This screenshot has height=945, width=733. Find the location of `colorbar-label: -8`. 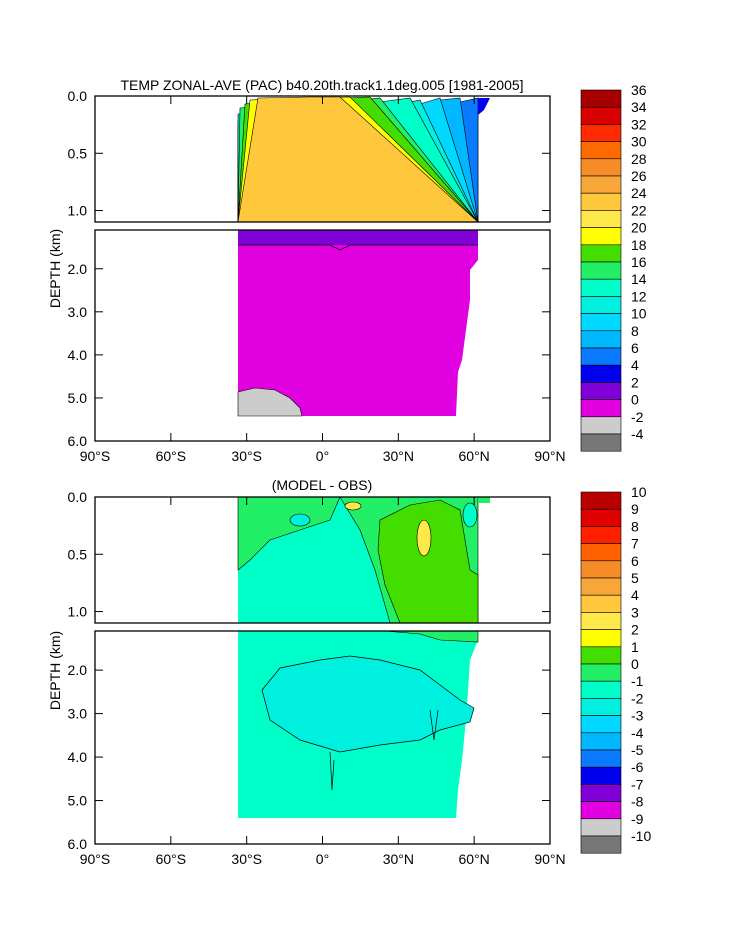

colorbar-label: -8 is located at coordinates (637, 802).